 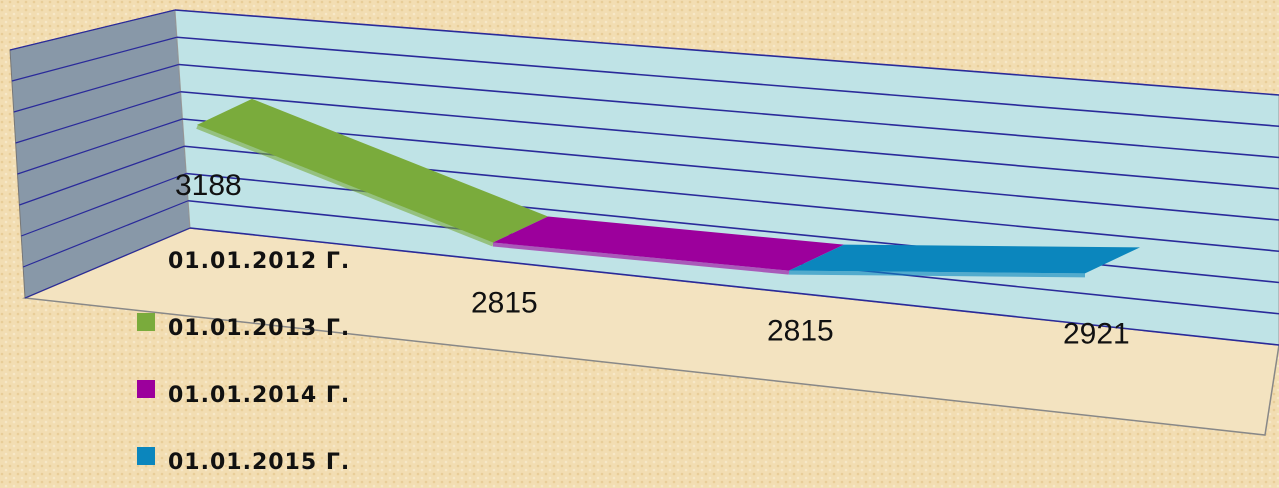 What do you see at coordinates (259, 462) in the screenshot?
I see `legend-label: 01.01.2015 Г.` at bounding box center [259, 462].